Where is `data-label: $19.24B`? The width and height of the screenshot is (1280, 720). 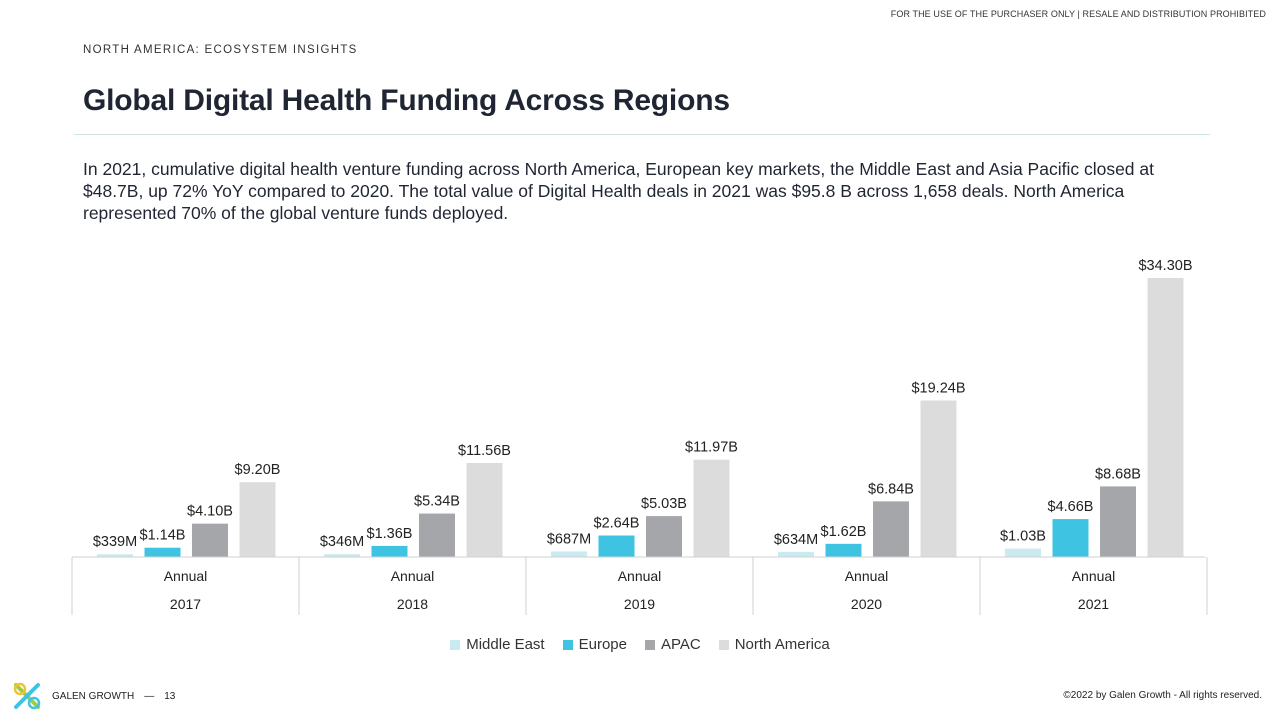
data-label: $19.24B is located at coordinates (938, 388).